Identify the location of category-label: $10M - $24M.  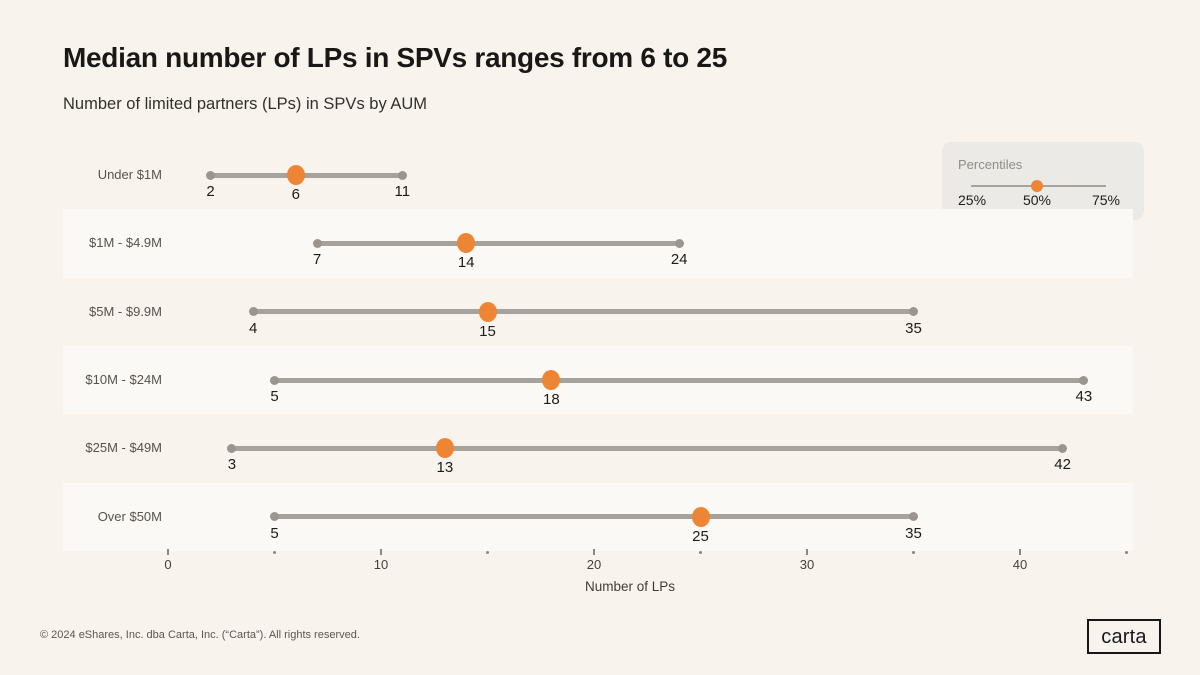
(123, 380).